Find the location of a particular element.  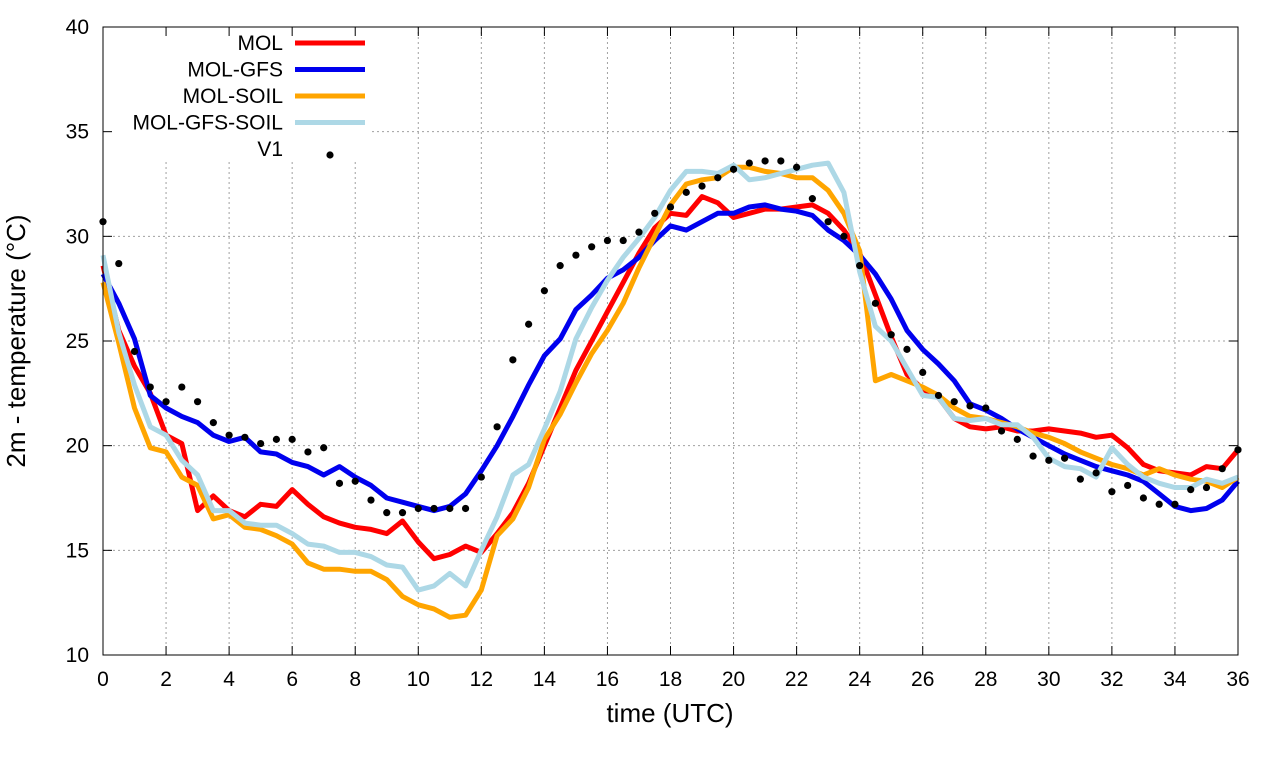

y-tick-label: 20 is located at coordinates (77, 446).